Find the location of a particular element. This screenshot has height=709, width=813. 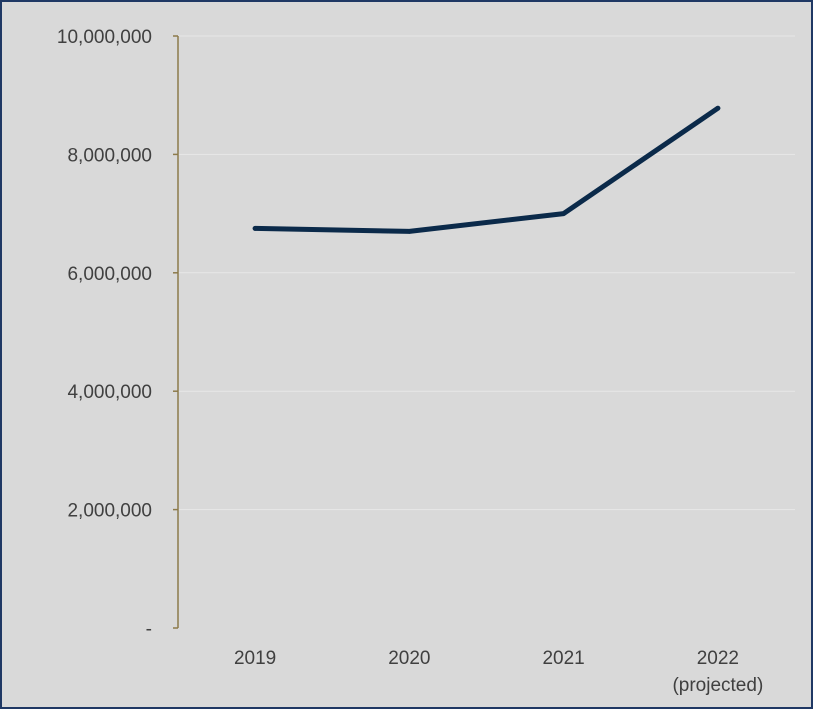

series-group is located at coordinates (486, 169).